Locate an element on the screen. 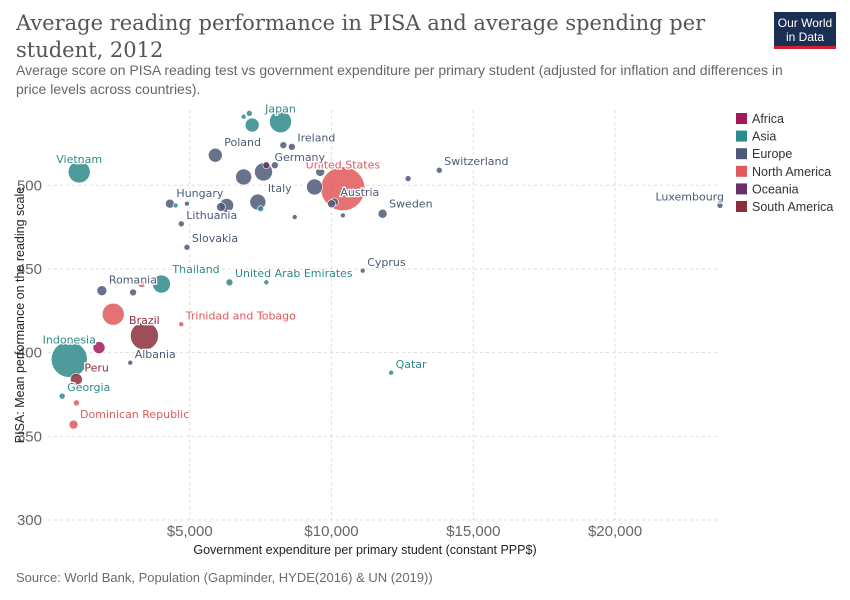 The height and width of the screenshot is (600, 850). point-label: Thailand is located at coordinates (195, 269).